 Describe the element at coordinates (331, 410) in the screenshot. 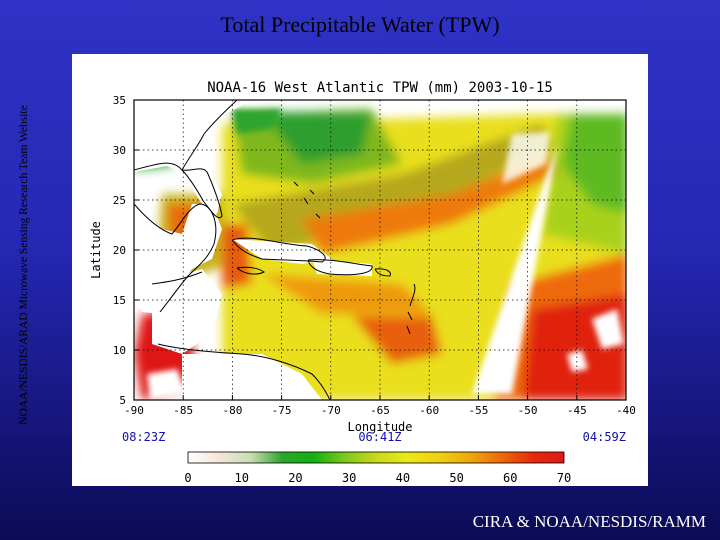

I see `lon-tick-label: -70` at that location.